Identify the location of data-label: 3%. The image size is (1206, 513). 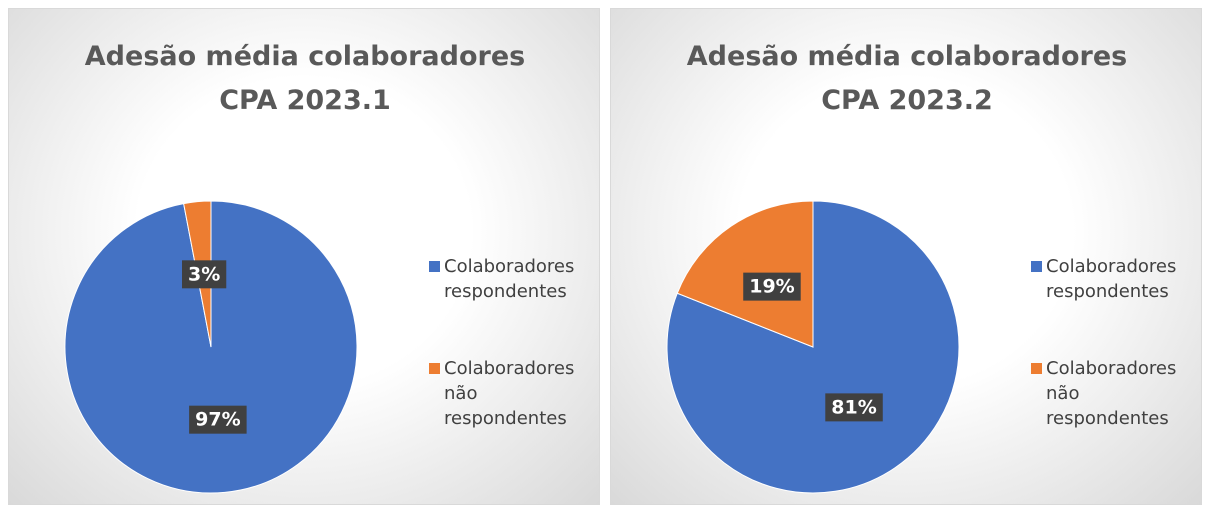
(204, 274).